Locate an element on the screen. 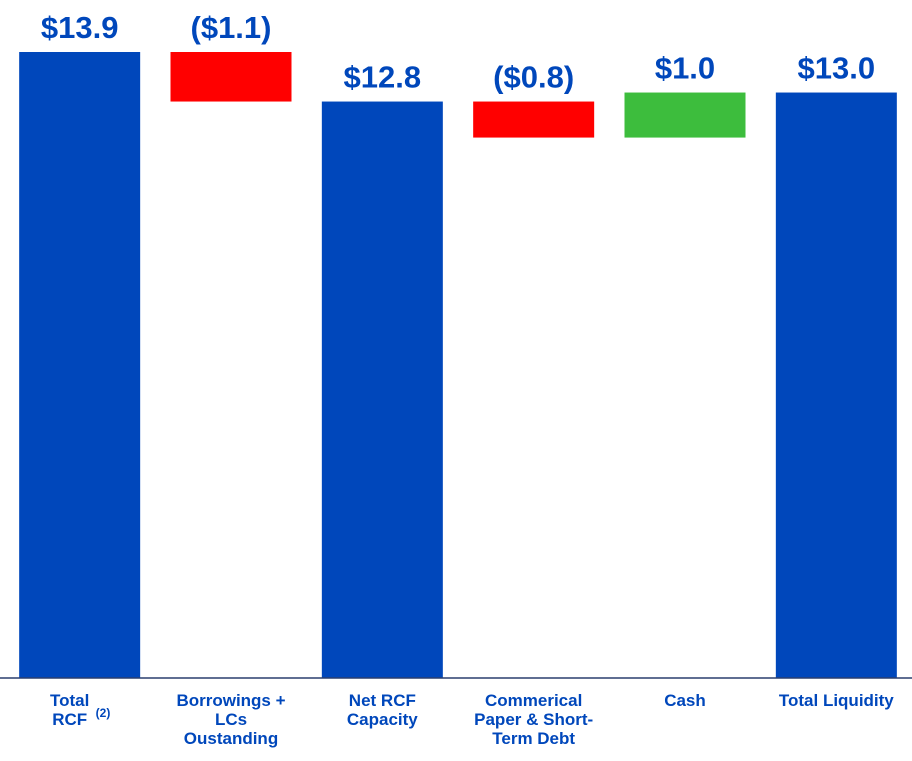 The width and height of the screenshot is (912, 761). x-tick-label: Net RCF Capacity is located at coordinates (382, 710).